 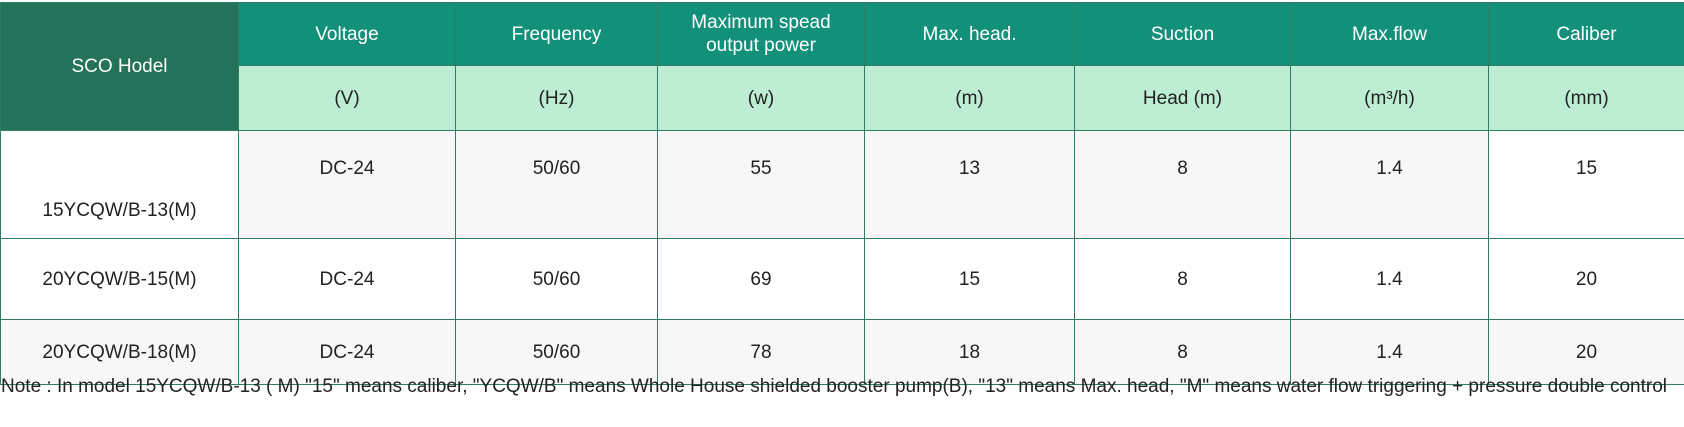 What do you see at coordinates (969, 34) in the screenshot?
I see `max-head-header: Max. head.` at bounding box center [969, 34].